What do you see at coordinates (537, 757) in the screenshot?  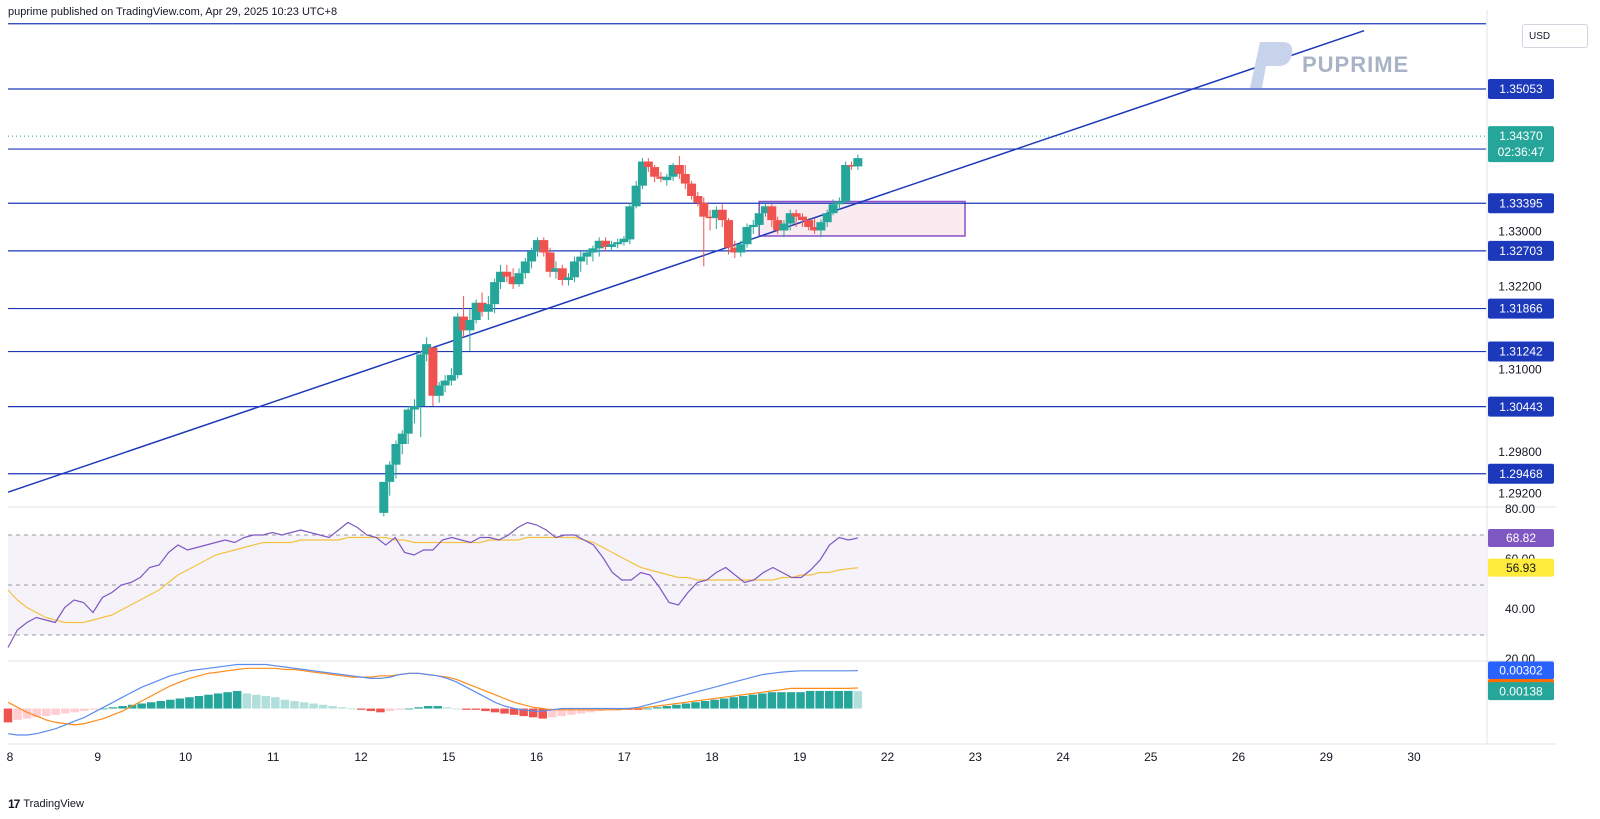 I see `x-tick-label: 16` at bounding box center [537, 757].